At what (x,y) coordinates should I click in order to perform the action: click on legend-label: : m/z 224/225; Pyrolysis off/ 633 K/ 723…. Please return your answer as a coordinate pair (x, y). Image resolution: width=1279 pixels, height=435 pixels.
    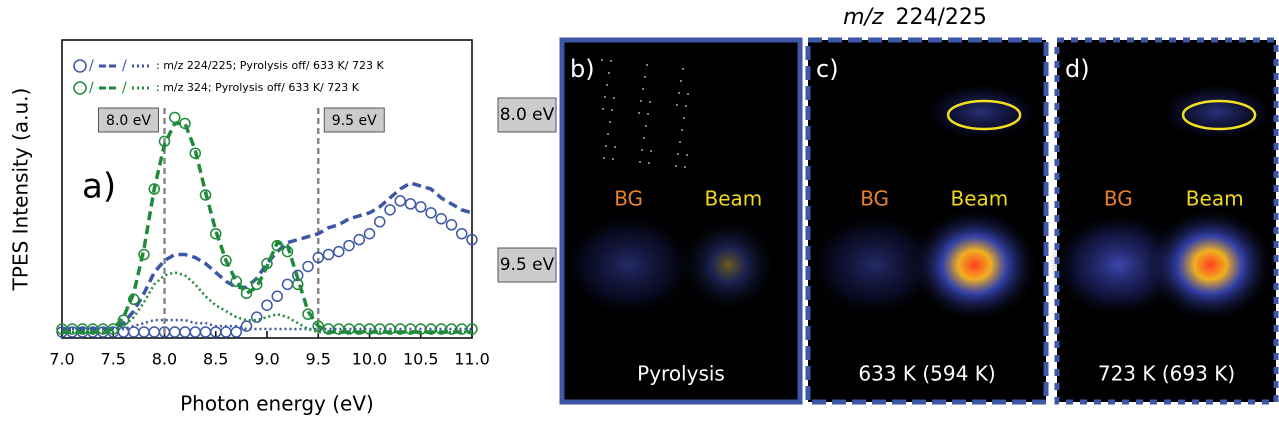
    Looking at the image, I should click on (270, 65).